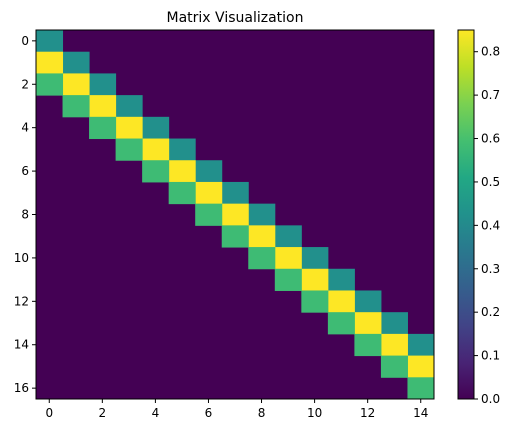  What do you see at coordinates (490, 182) in the screenshot?
I see `colorbar-tick-label: 0.5` at bounding box center [490, 182].